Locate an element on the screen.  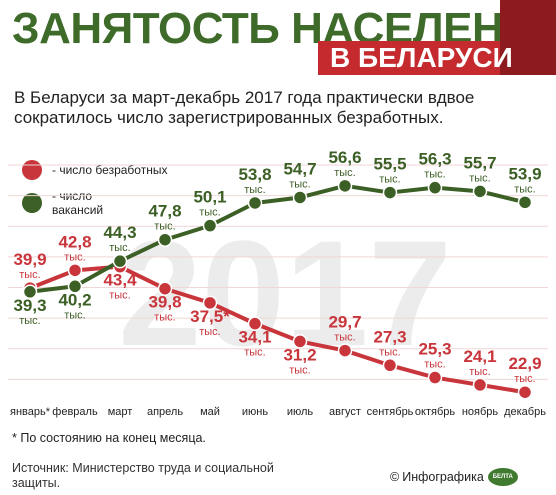
x-tick-label: август is located at coordinates (345, 412).